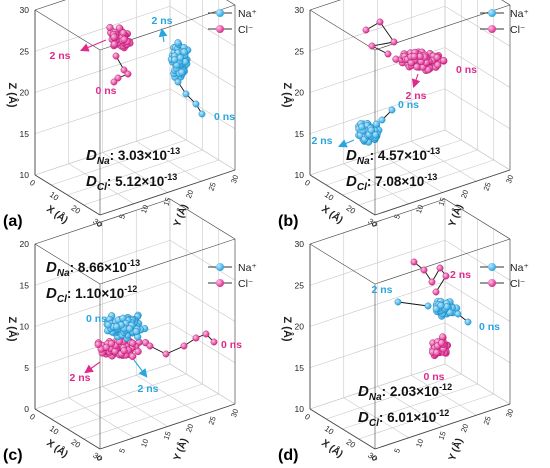 The height and width of the screenshot is (468, 550). Describe the element at coordinates (131, 182) in the screenshot. I see `diffusion-coefficient-cl: DCl: 5.12×10-13` at that location.